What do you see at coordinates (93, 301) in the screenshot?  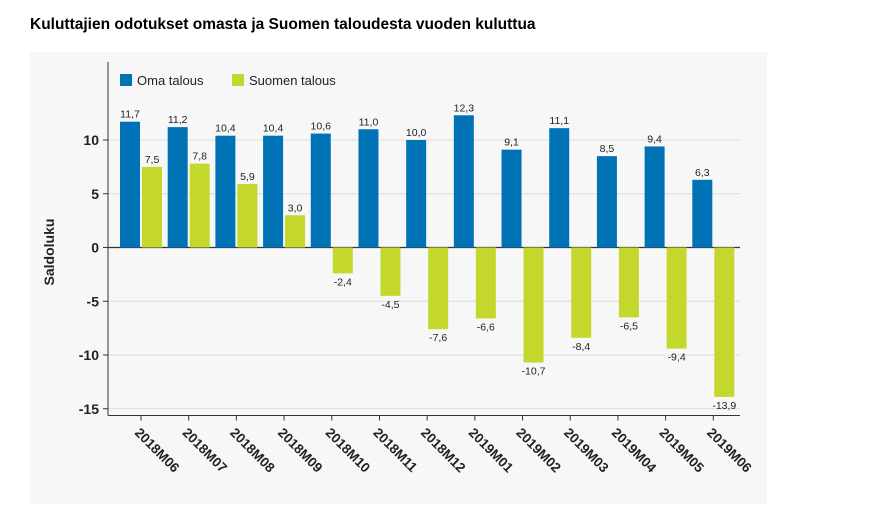 I see `y-tick-label: -5` at bounding box center [93, 301].